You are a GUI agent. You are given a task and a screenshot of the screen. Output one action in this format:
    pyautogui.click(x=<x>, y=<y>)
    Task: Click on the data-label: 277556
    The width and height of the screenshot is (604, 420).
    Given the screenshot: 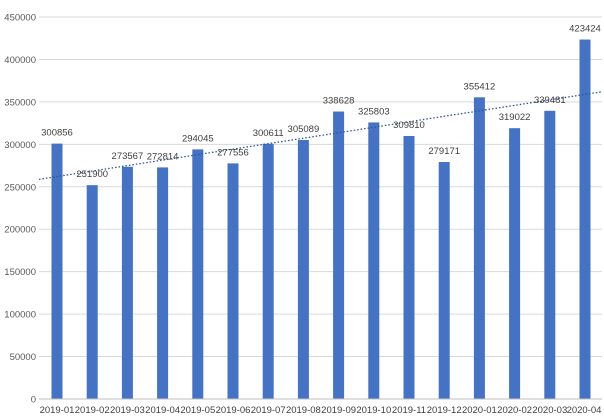 What is the action you would take?
    pyautogui.click(x=233, y=152)
    